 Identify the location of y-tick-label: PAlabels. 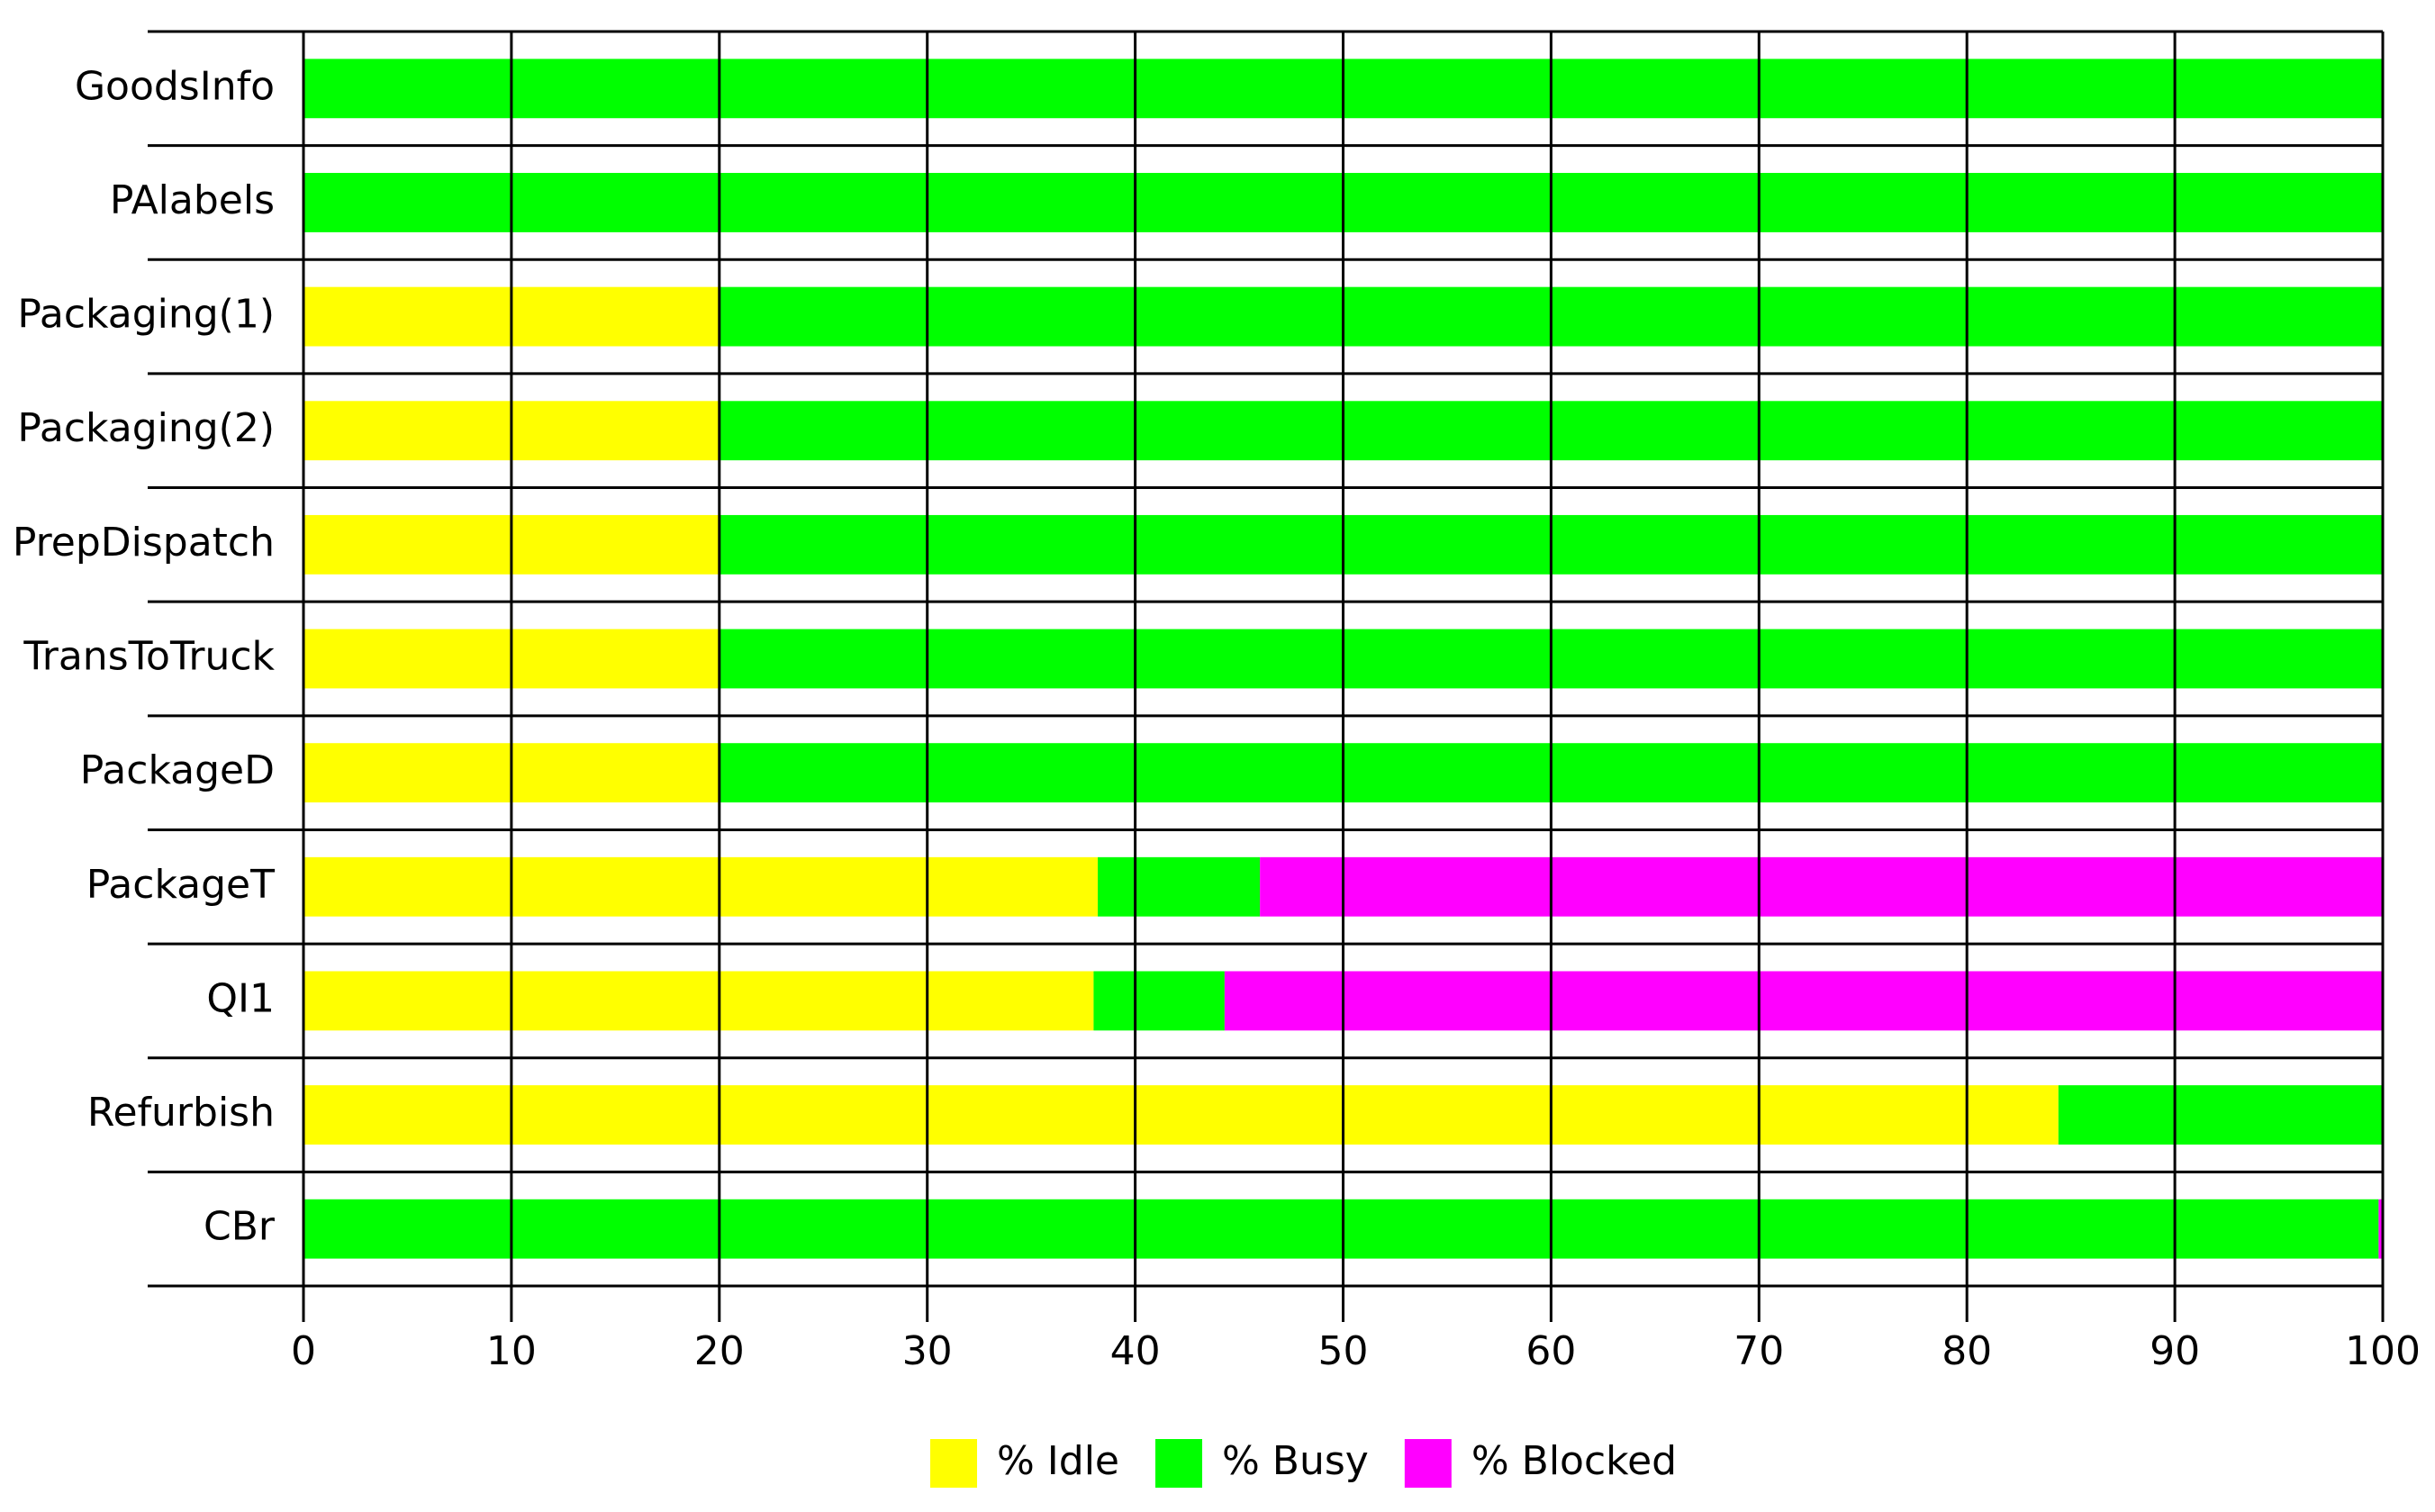
(192, 200).